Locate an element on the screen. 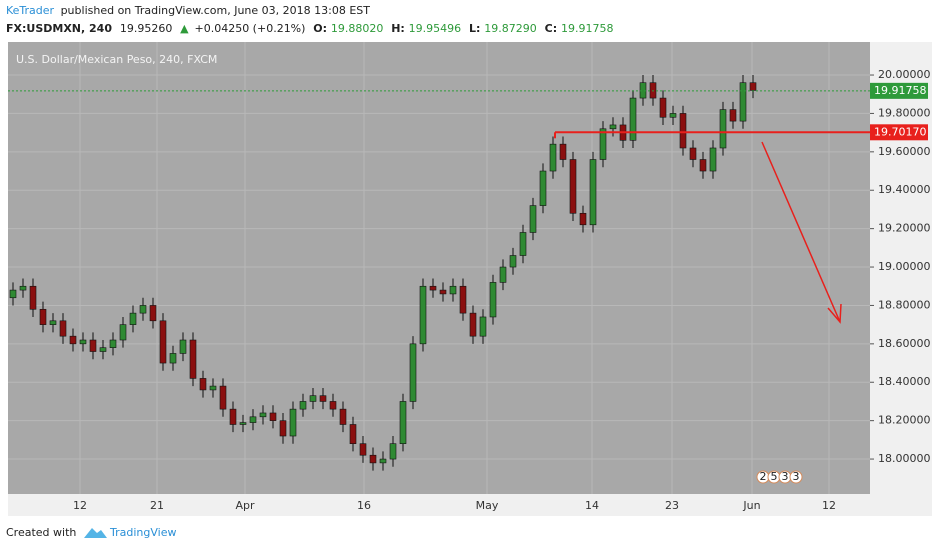 This screenshot has height=550, width=932. arrow: ▲ is located at coordinates (184, 28).